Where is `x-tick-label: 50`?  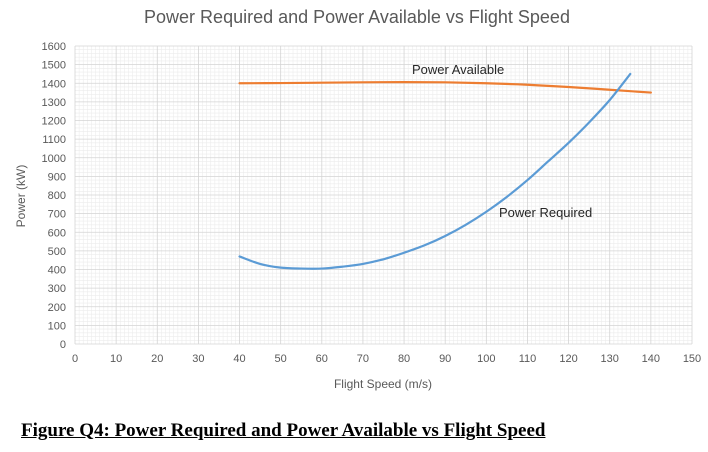 x-tick-label: 50 is located at coordinates (281, 359).